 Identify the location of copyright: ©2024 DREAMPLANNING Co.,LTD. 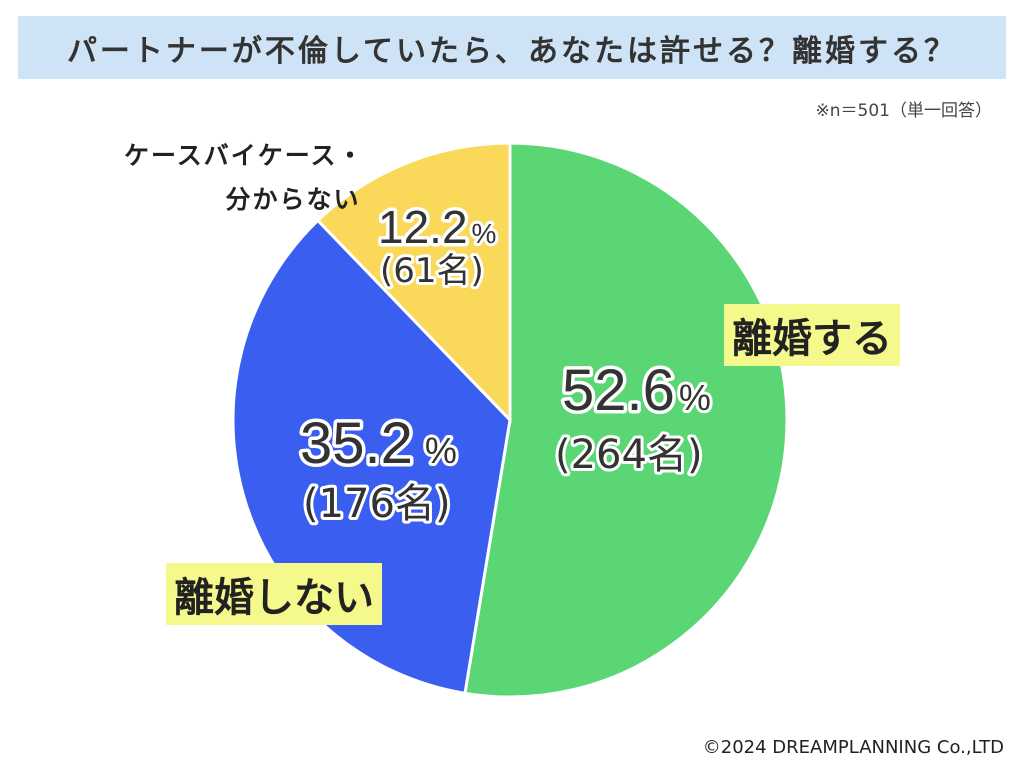
(853, 747).